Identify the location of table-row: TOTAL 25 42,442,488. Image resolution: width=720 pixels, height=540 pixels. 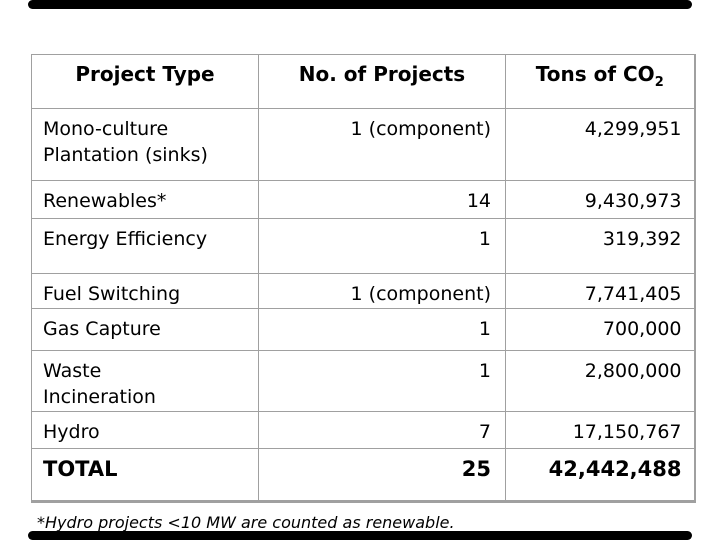
(363, 475).